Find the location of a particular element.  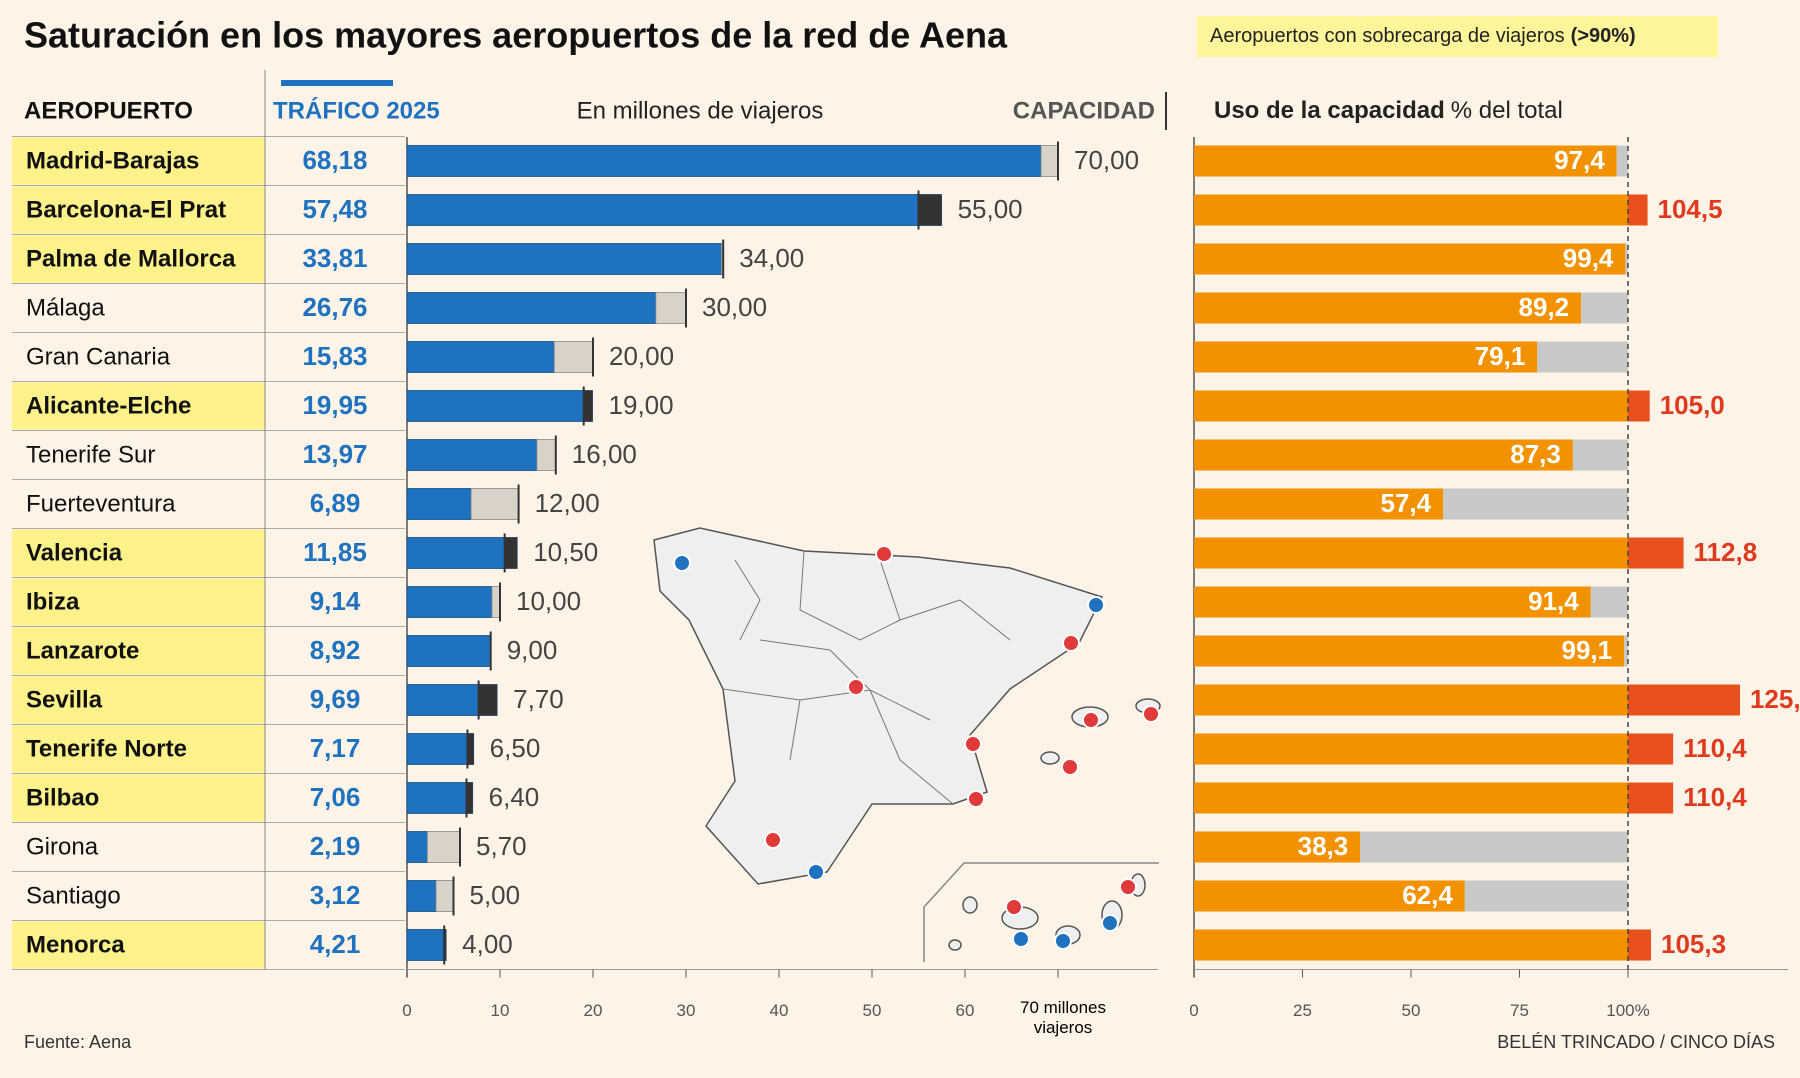

traffic-label: 26,76 is located at coordinates (334, 307).